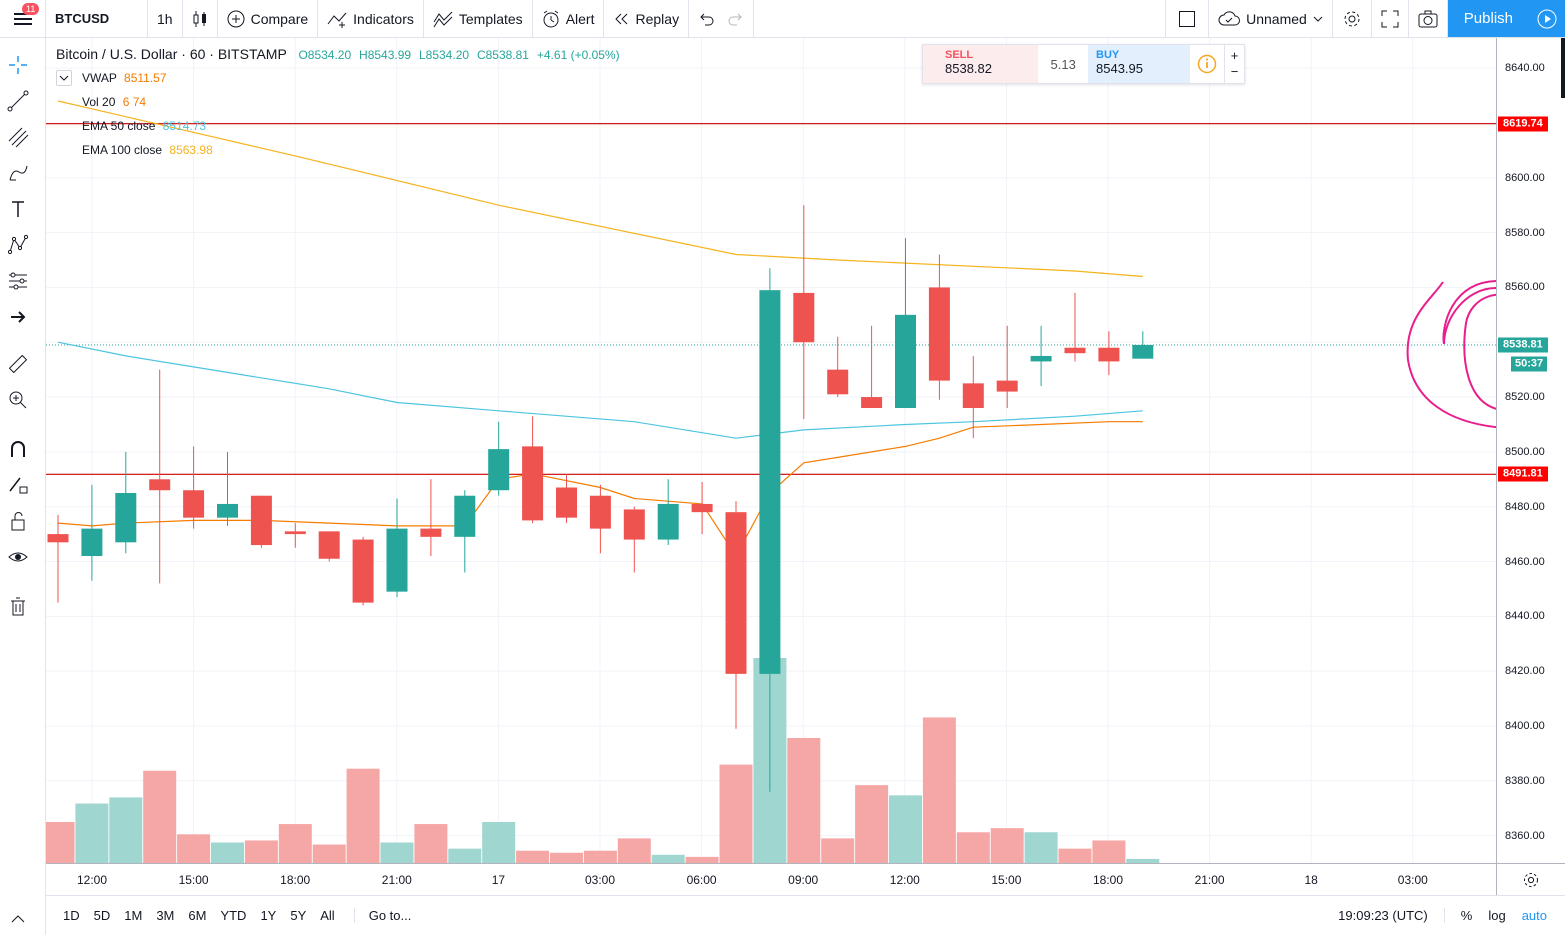 This screenshot has width=1565, height=935. What do you see at coordinates (124, 78) in the screenshot?
I see `indicator-vwap: VWAP 8511.57` at bounding box center [124, 78].